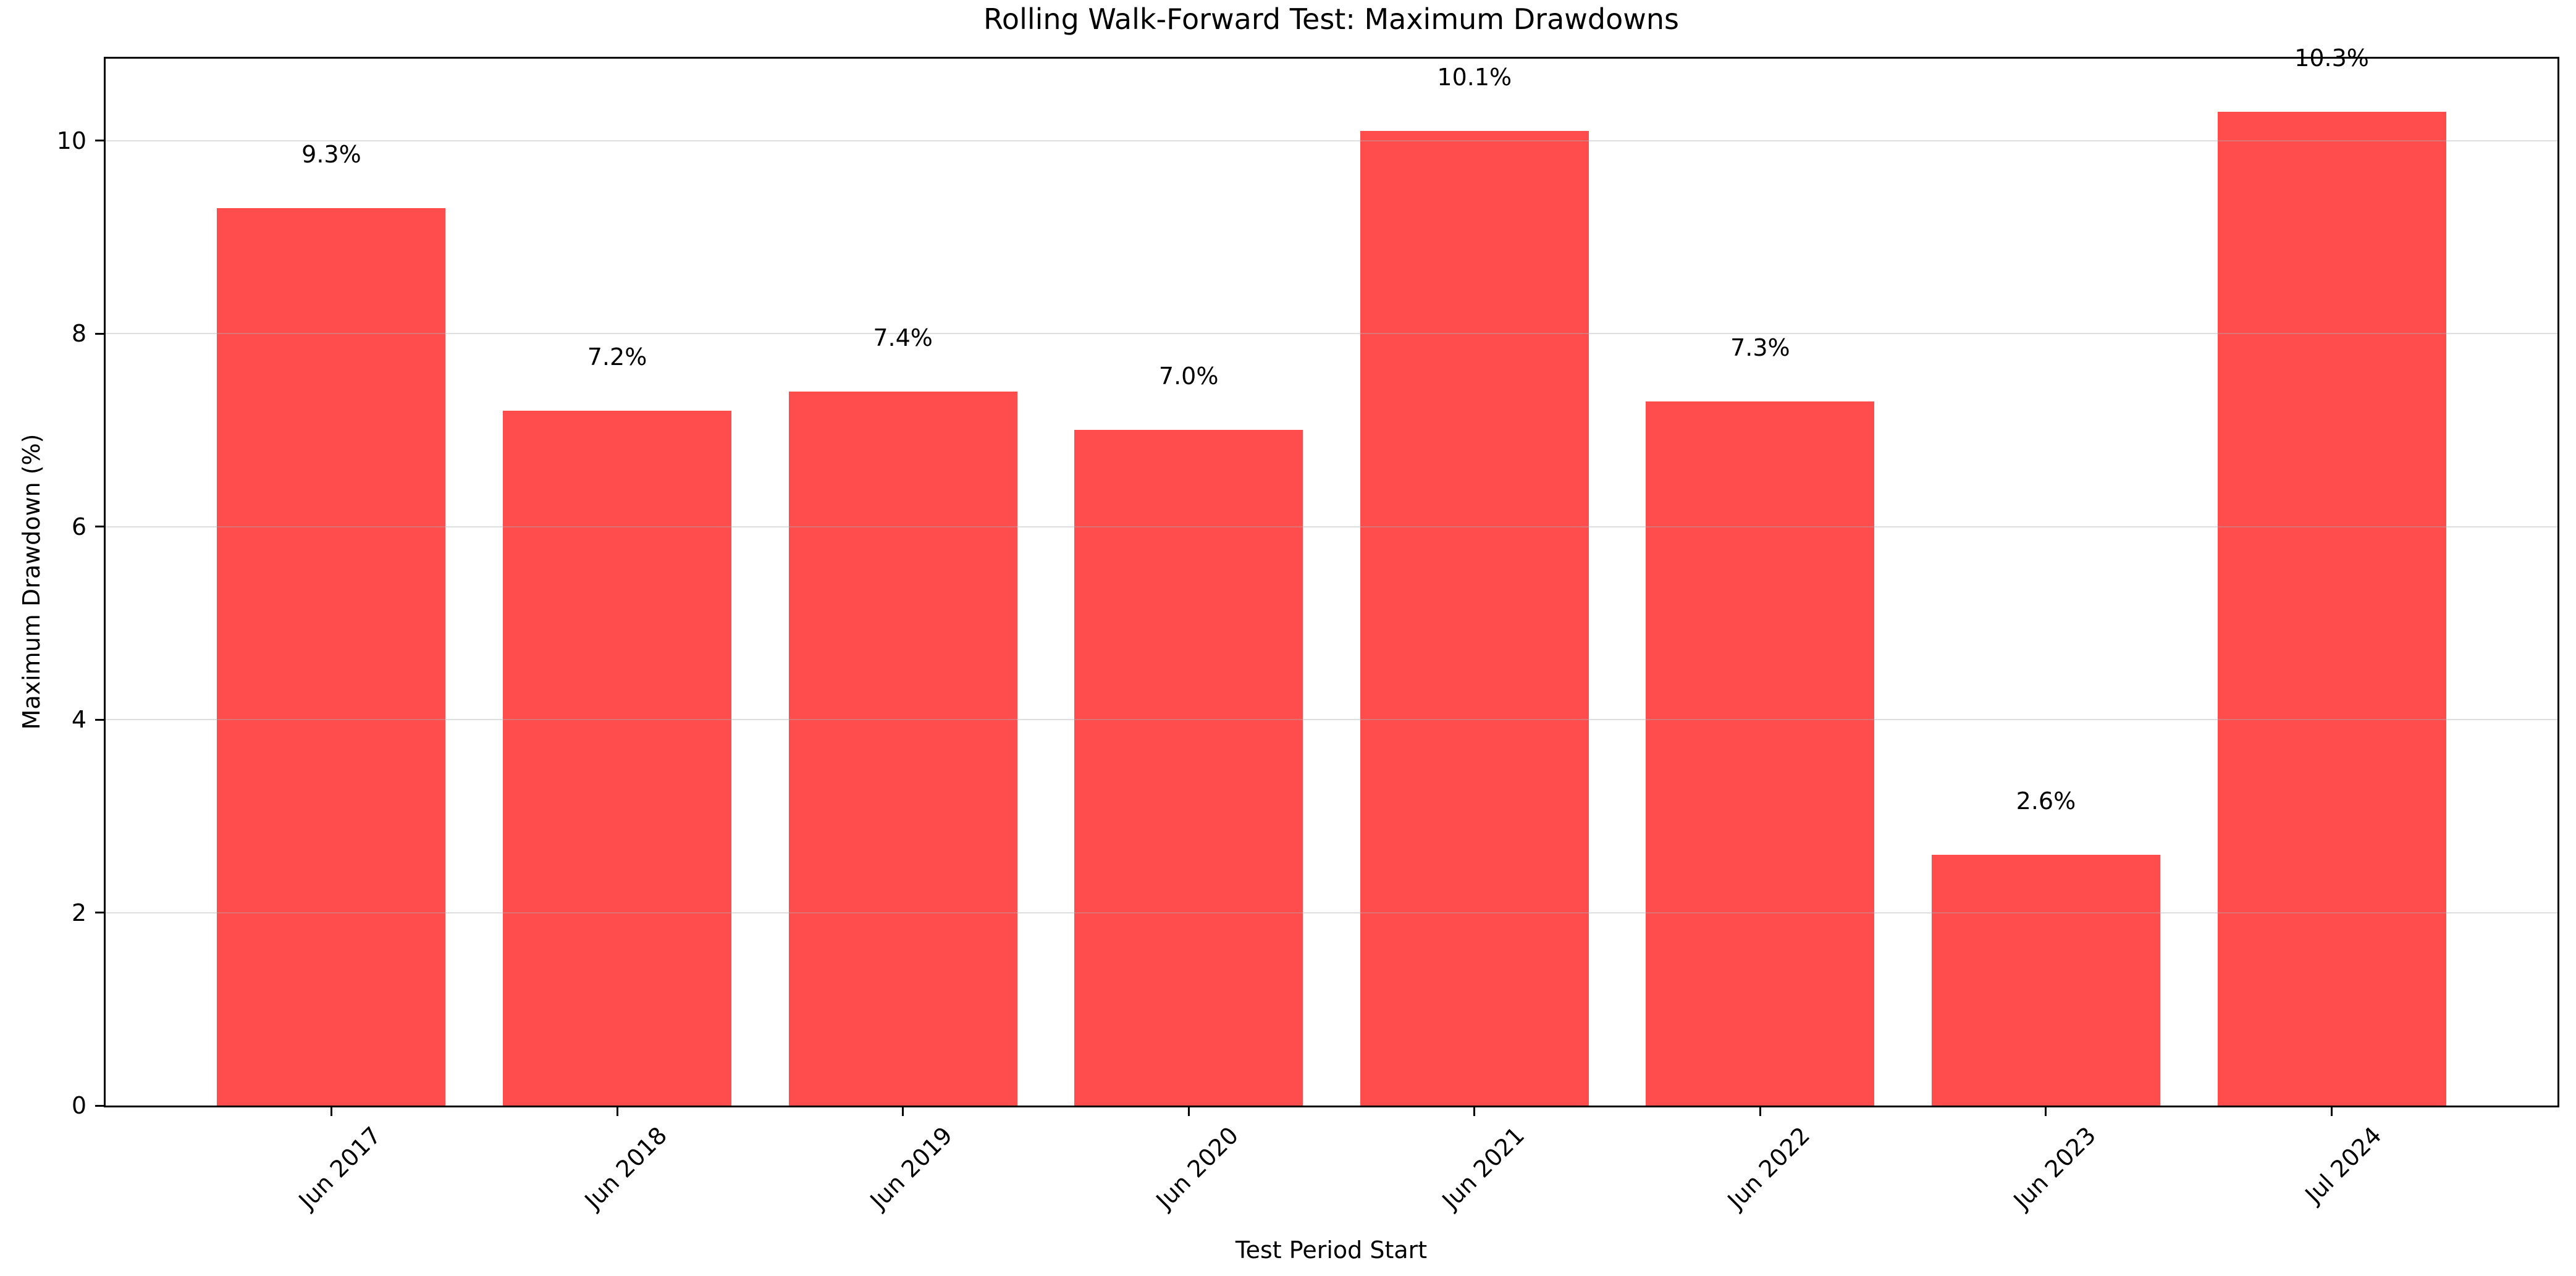 The height and width of the screenshot is (1276, 2576). I want to click on x-tick-mark-jun-2017, so click(331, 1111).